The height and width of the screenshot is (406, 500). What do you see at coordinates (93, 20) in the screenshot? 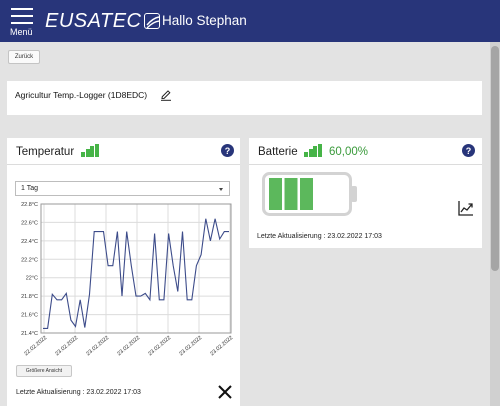
I see `logo-text: EUSATEC` at bounding box center [93, 20].